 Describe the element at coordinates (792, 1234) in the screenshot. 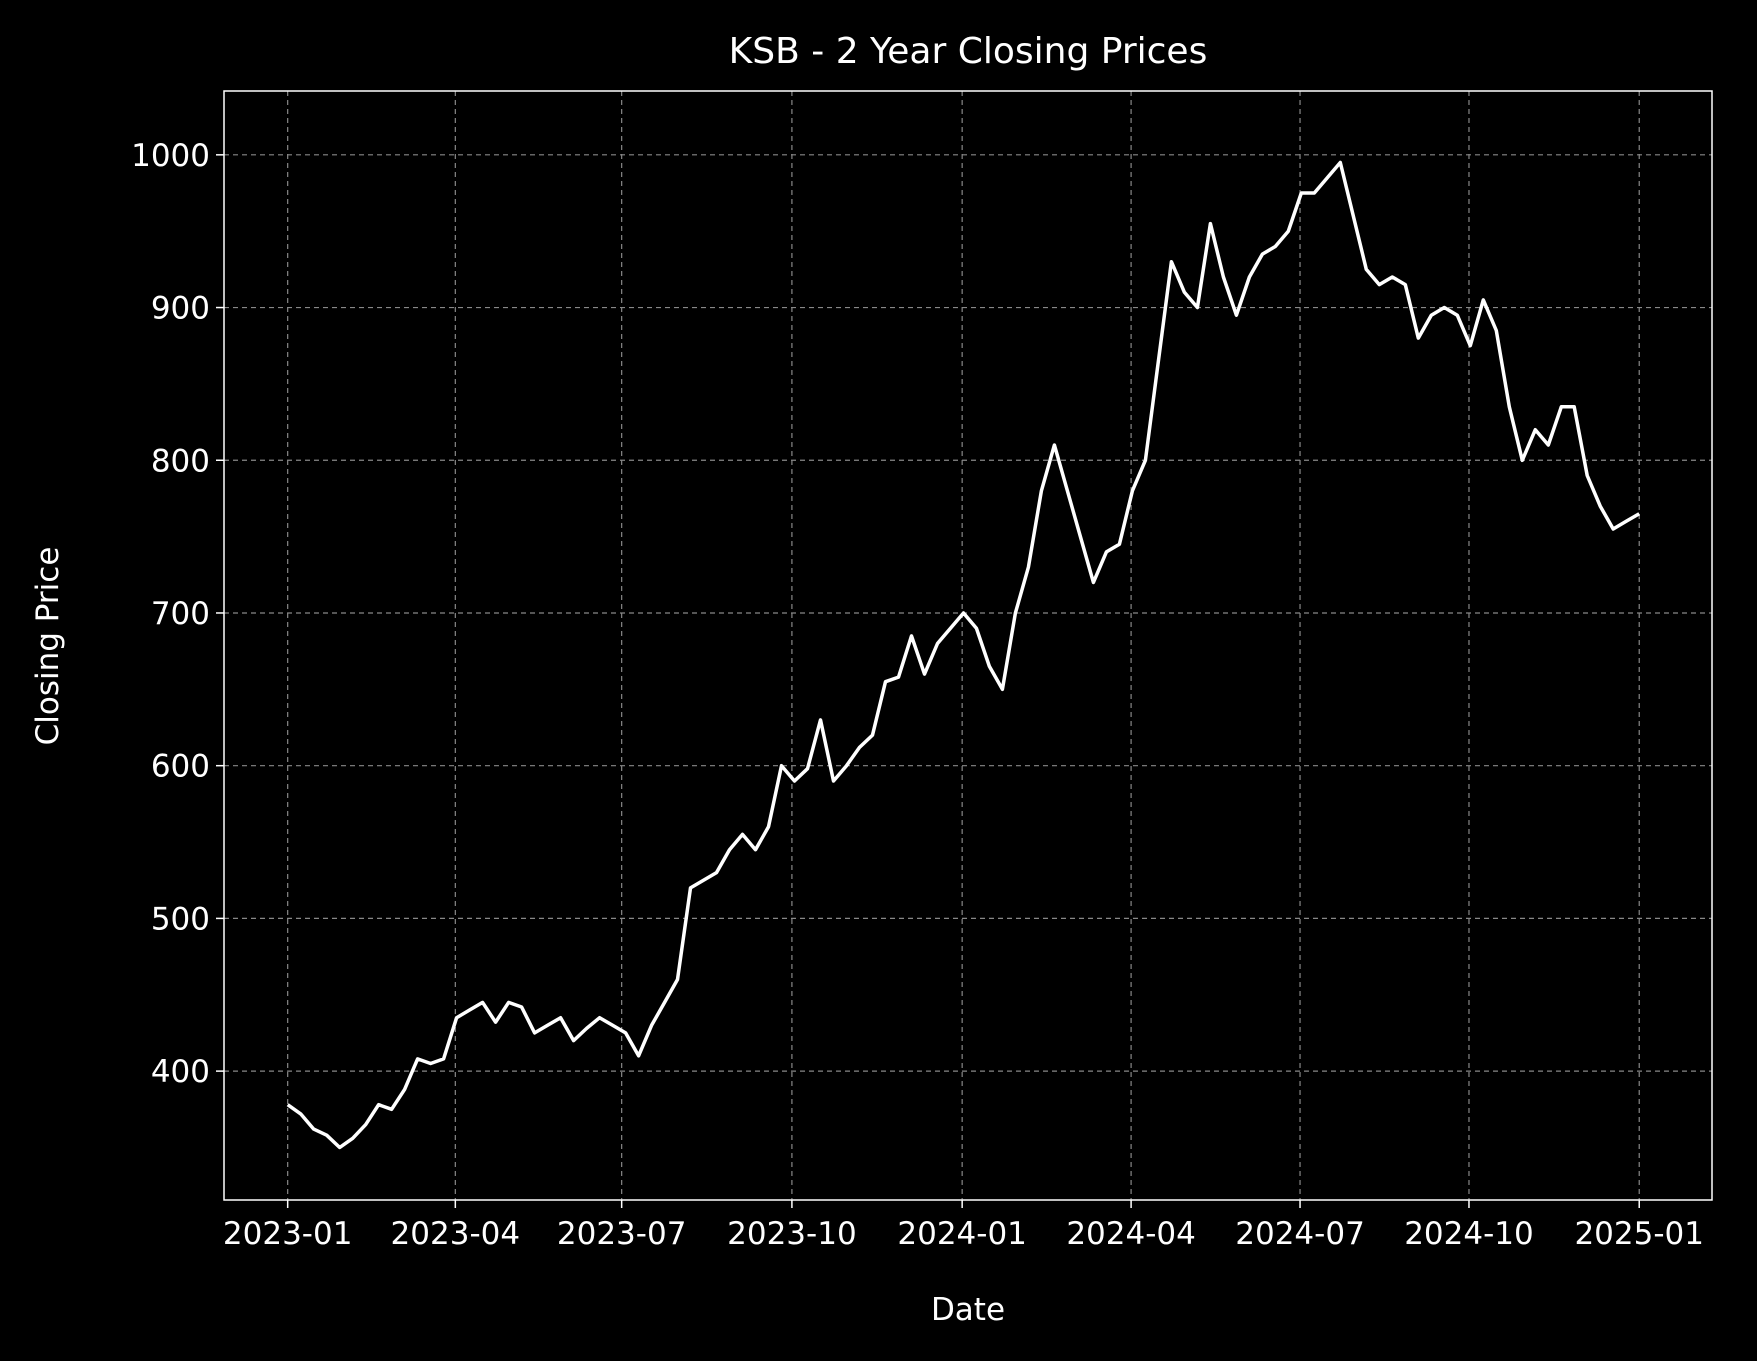

I see `x-tick-label: 2023-10` at that location.